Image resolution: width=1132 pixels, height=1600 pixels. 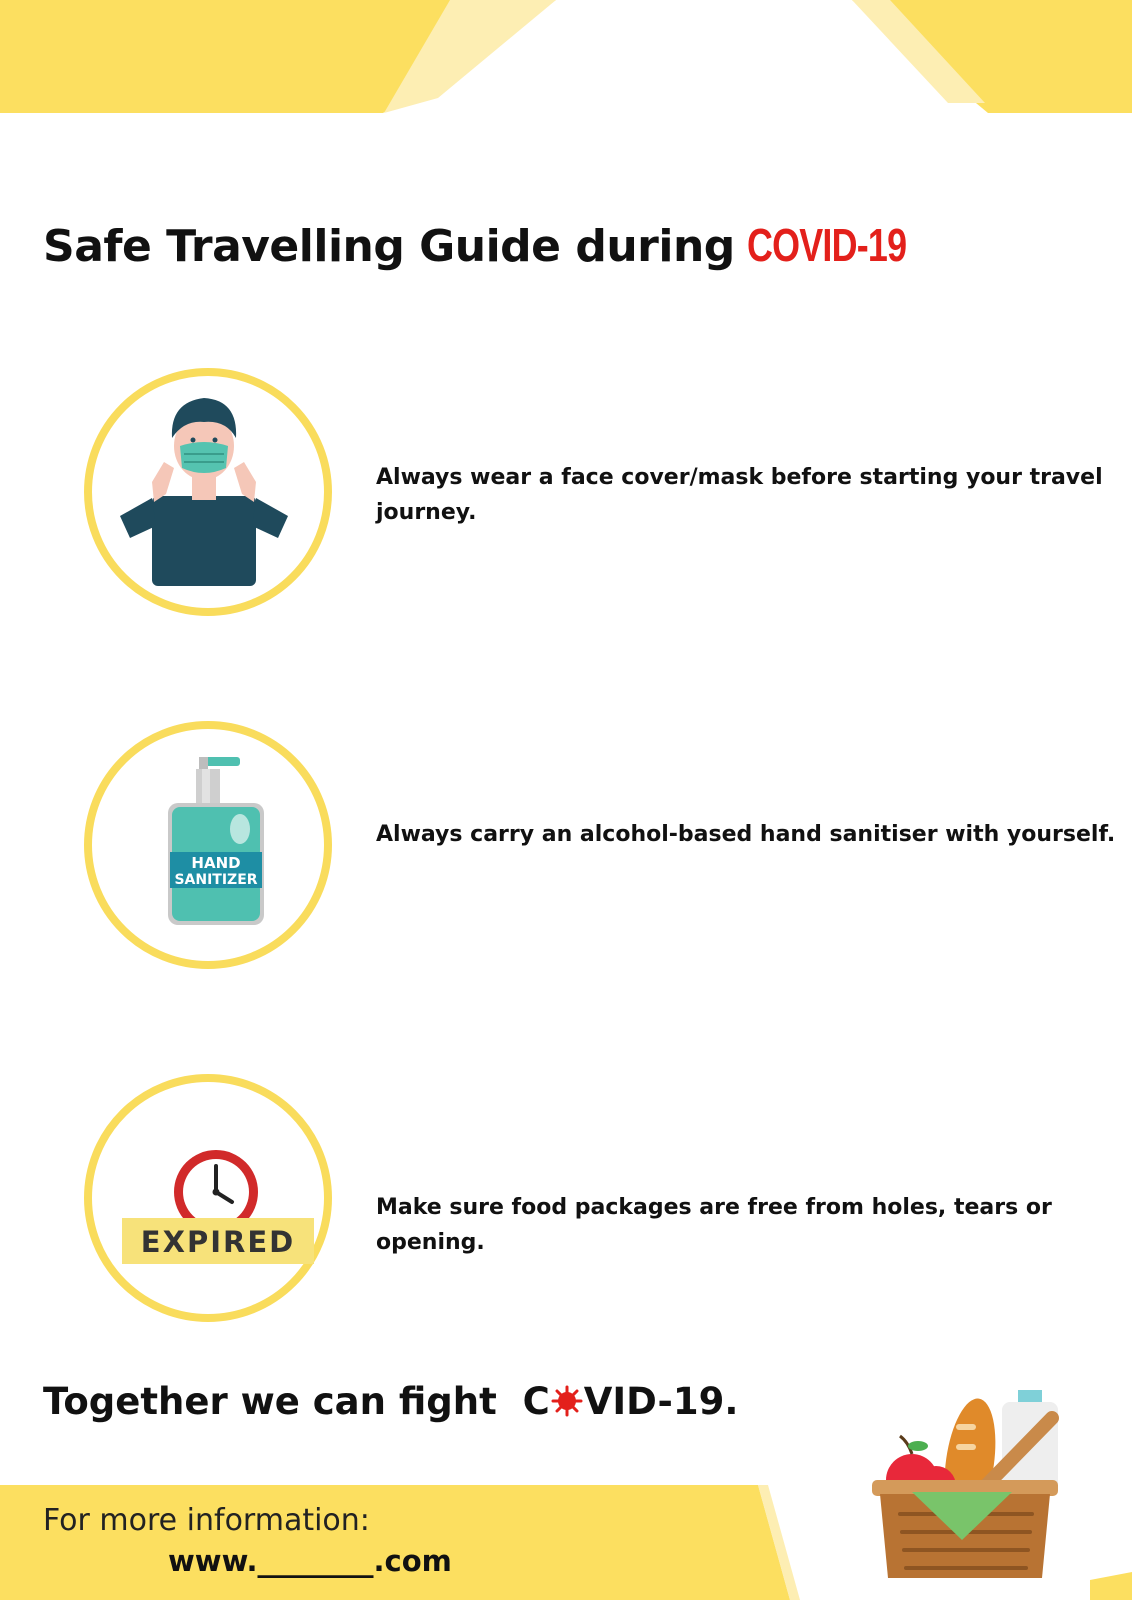 I want to click on page-title: Safe Travelling Guide during COVID-19, so click(x=497, y=245).